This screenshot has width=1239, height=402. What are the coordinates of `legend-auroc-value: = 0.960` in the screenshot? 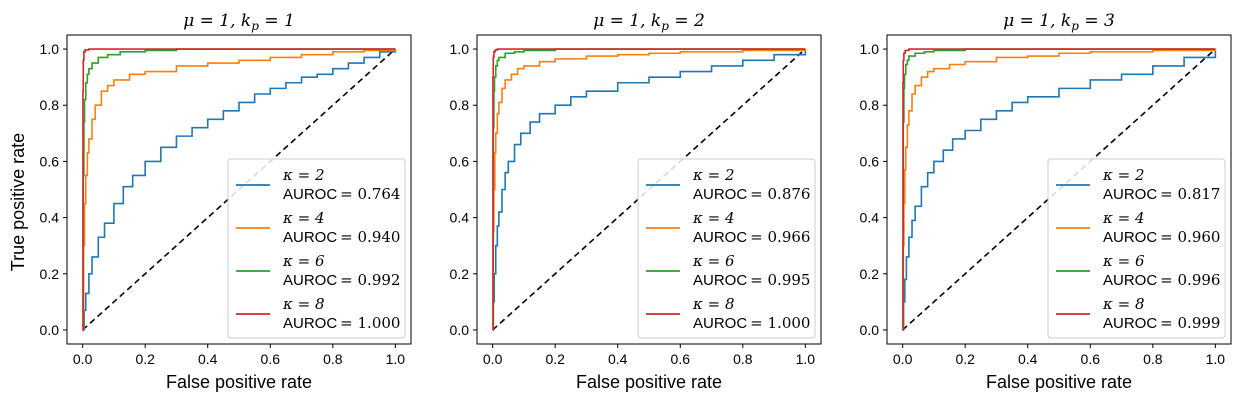 It's located at (1190, 237).